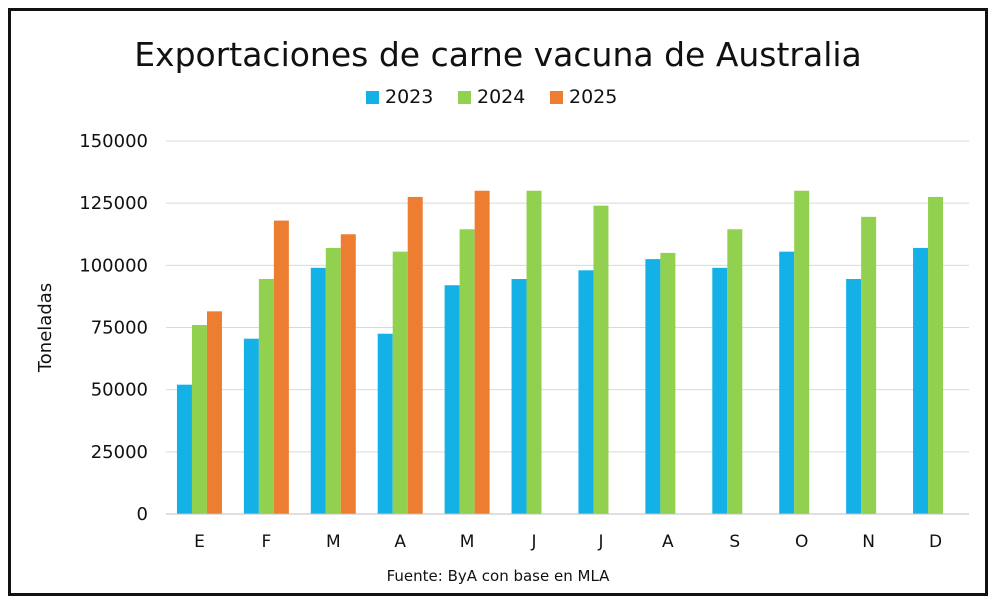  I want to click on legend-swatch-2024, so click(464, 97).